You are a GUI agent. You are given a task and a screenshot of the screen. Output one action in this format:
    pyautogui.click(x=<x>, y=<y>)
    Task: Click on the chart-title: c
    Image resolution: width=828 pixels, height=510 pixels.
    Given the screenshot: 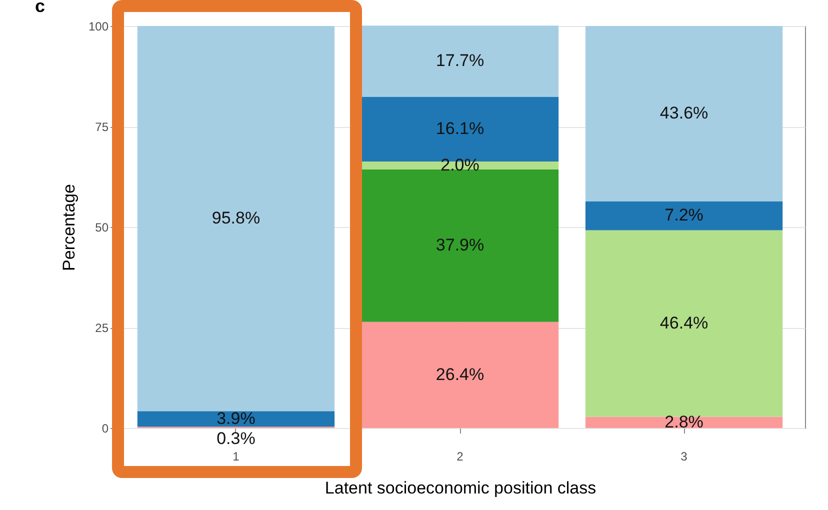 What is the action you would take?
    pyautogui.click(x=40, y=8)
    